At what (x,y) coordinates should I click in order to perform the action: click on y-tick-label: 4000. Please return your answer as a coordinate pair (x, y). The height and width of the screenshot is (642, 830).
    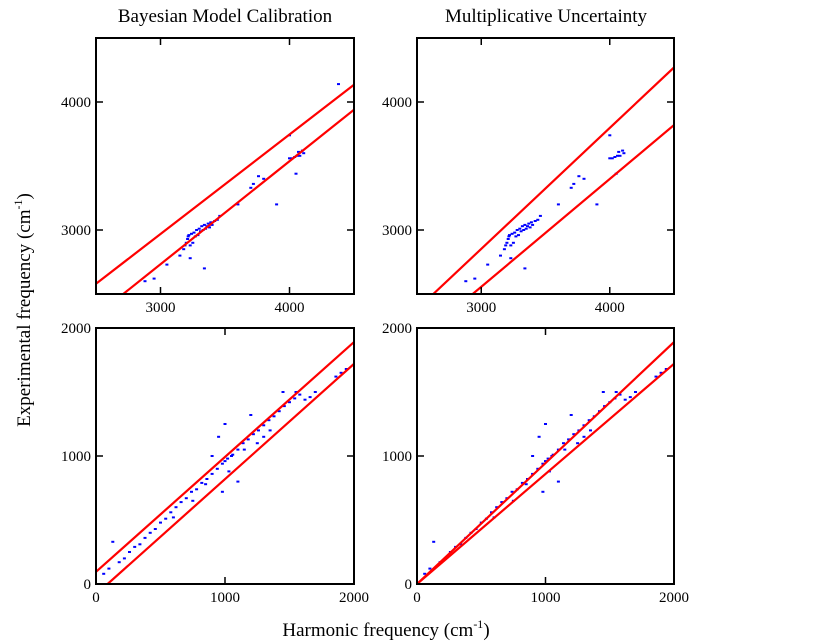
    Looking at the image, I should click on (76, 103).